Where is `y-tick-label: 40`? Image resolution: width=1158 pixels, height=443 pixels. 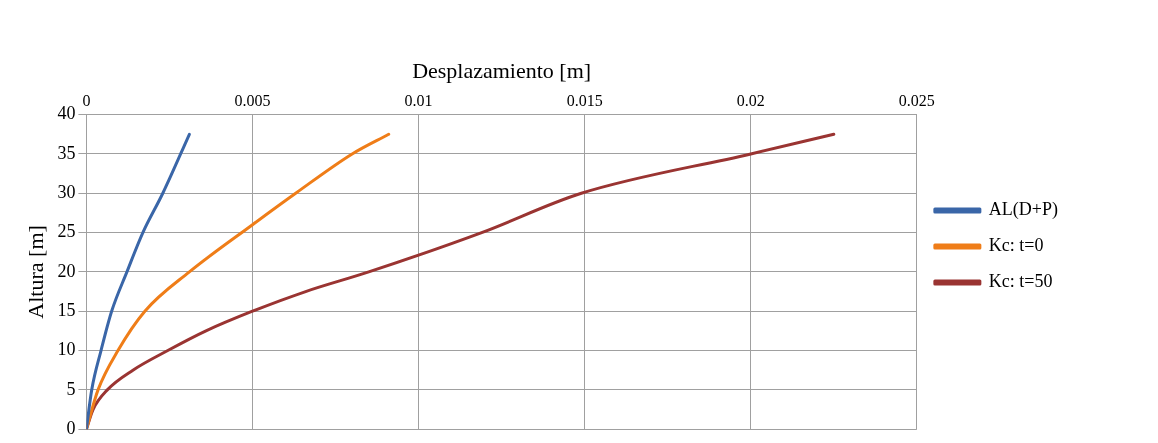 y-tick-label: 40 is located at coordinates (66, 113).